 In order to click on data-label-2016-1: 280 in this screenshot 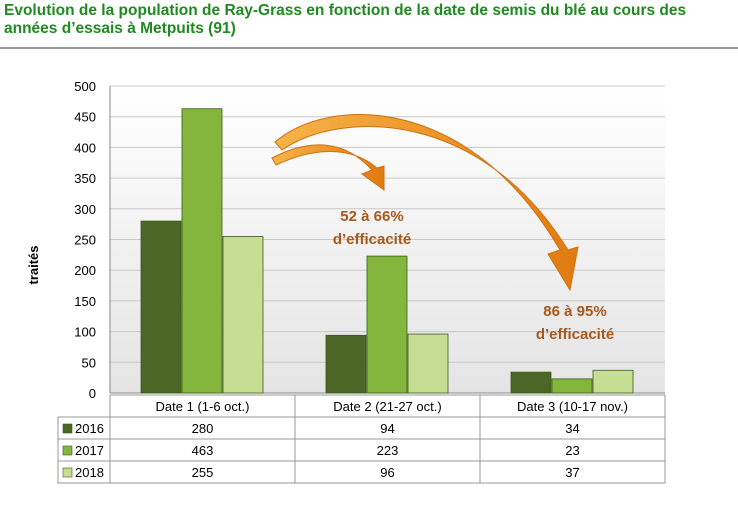, I will do `click(203, 428)`.